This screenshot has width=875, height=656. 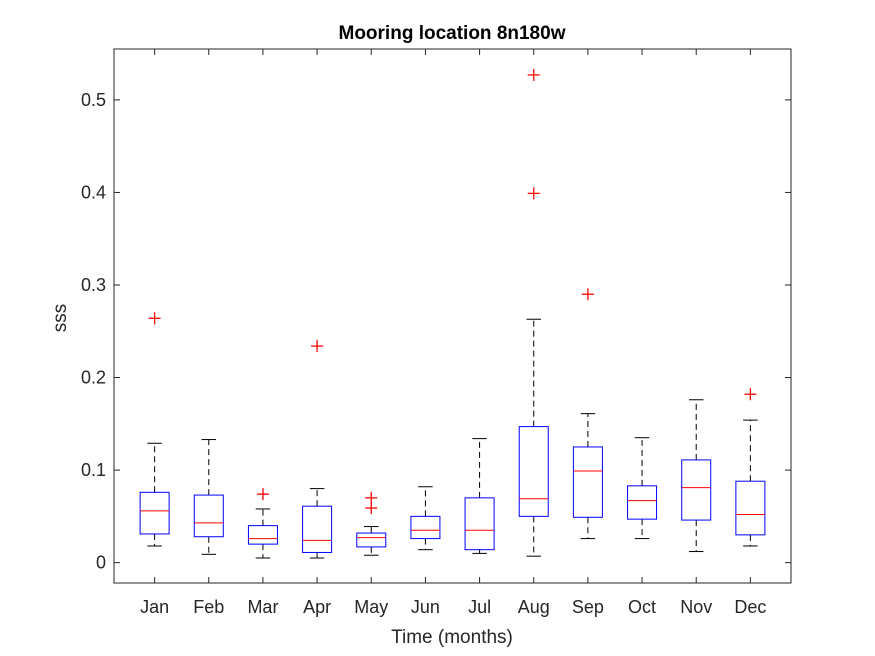 I want to click on y-tick-label: 0.4, so click(x=93, y=192).